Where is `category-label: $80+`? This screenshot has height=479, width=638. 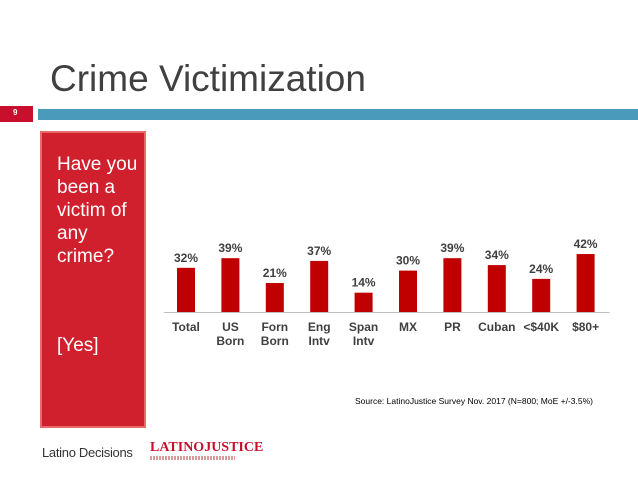 category-label: $80+ is located at coordinates (585, 327).